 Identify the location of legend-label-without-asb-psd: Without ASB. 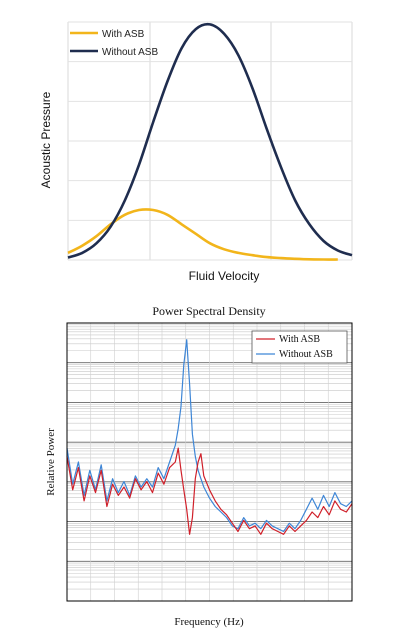
(306, 354).